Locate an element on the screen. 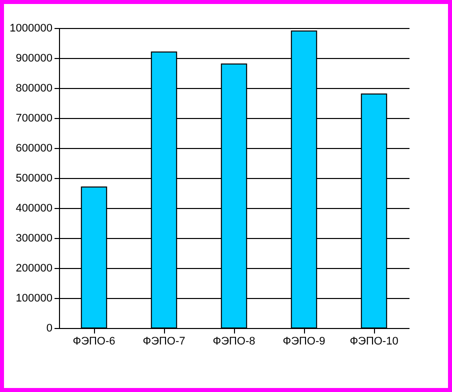 The image size is (452, 392). y-tick-label: 100000 is located at coordinates (34, 298).